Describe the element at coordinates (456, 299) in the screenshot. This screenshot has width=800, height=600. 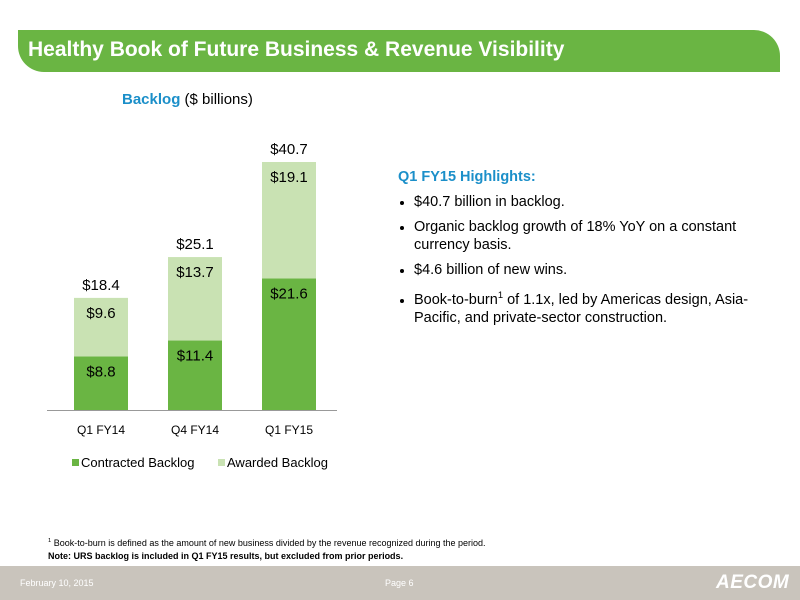
I see `highlight-text-pre: Book-to-burn` at that location.